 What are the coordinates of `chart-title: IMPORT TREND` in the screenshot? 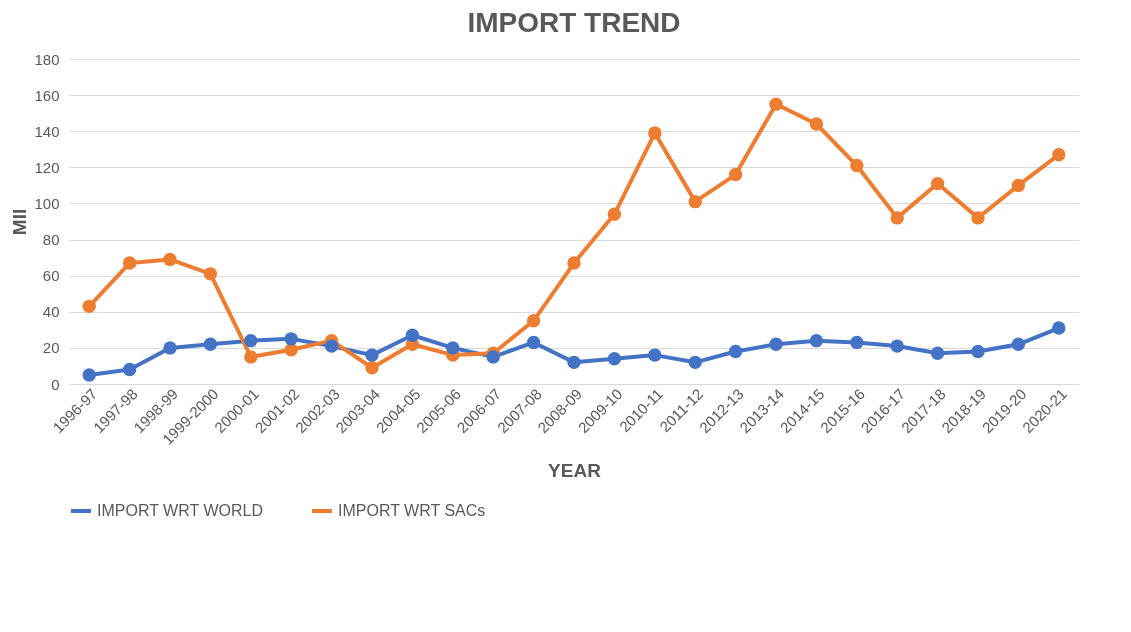 It's located at (574, 22).